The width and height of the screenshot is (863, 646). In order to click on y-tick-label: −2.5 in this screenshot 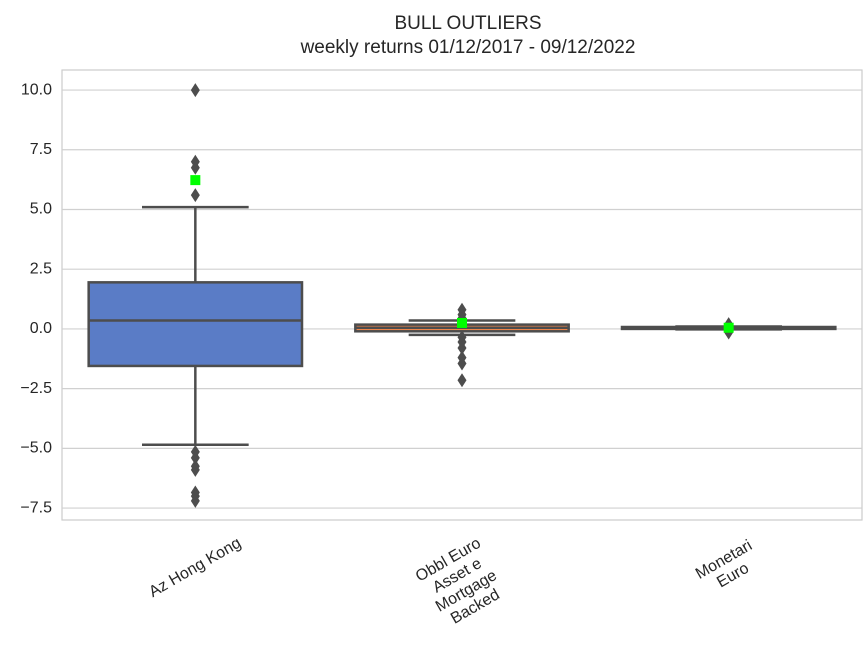, I will do `click(36, 388)`.